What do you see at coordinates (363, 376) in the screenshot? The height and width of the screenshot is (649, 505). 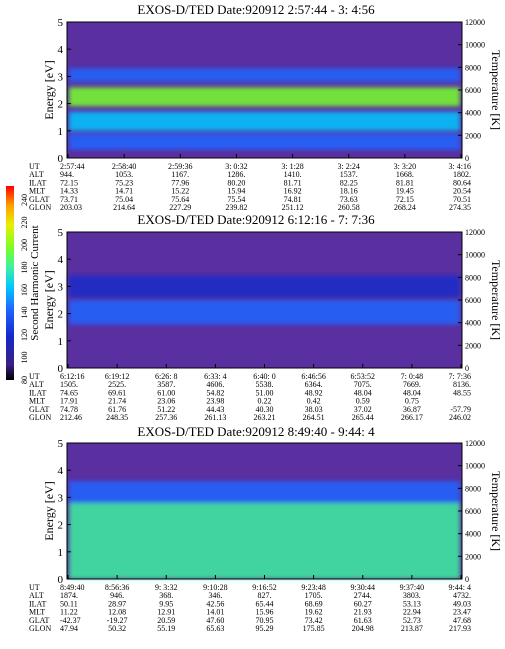 I see `ephemeris-cell: 6:53:52` at bounding box center [363, 376].